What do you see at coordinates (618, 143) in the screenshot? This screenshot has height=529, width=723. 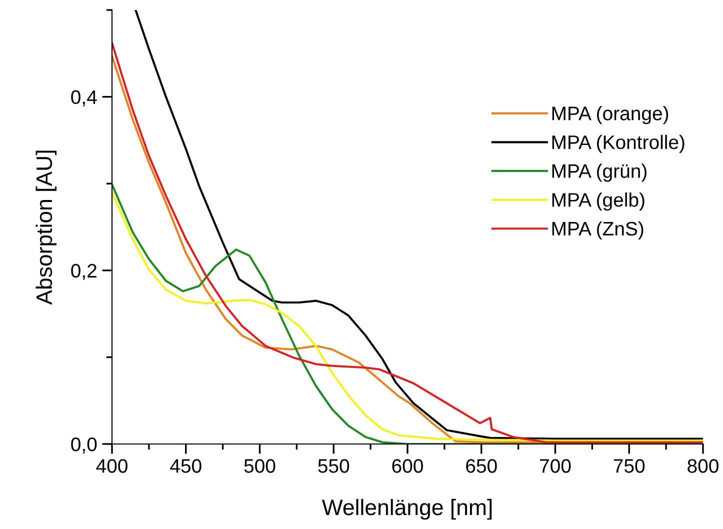 I see `legend-label: MPA (Kontrolle)` at bounding box center [618, 143].